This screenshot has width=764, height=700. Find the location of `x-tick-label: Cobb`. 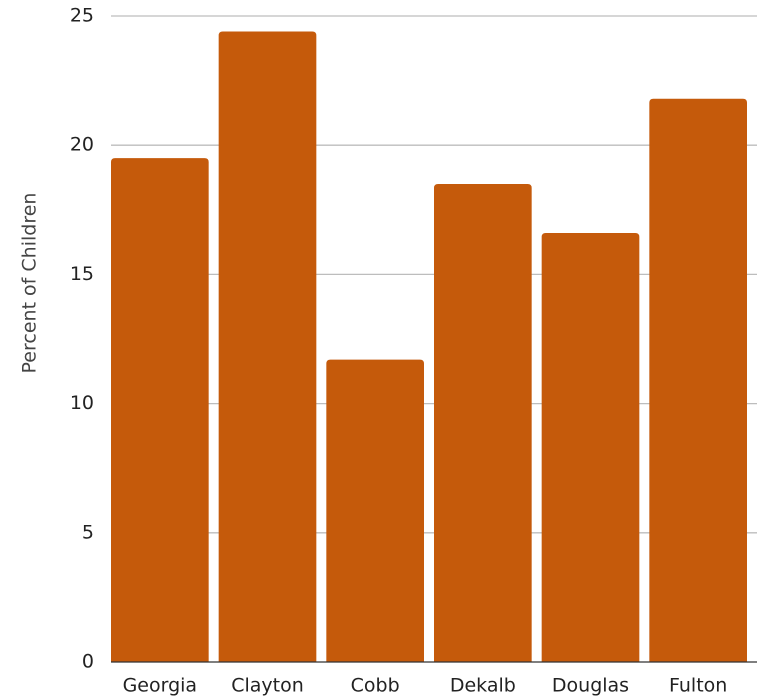

x-tick-label: Cobb is located at coordinates (375, 686).